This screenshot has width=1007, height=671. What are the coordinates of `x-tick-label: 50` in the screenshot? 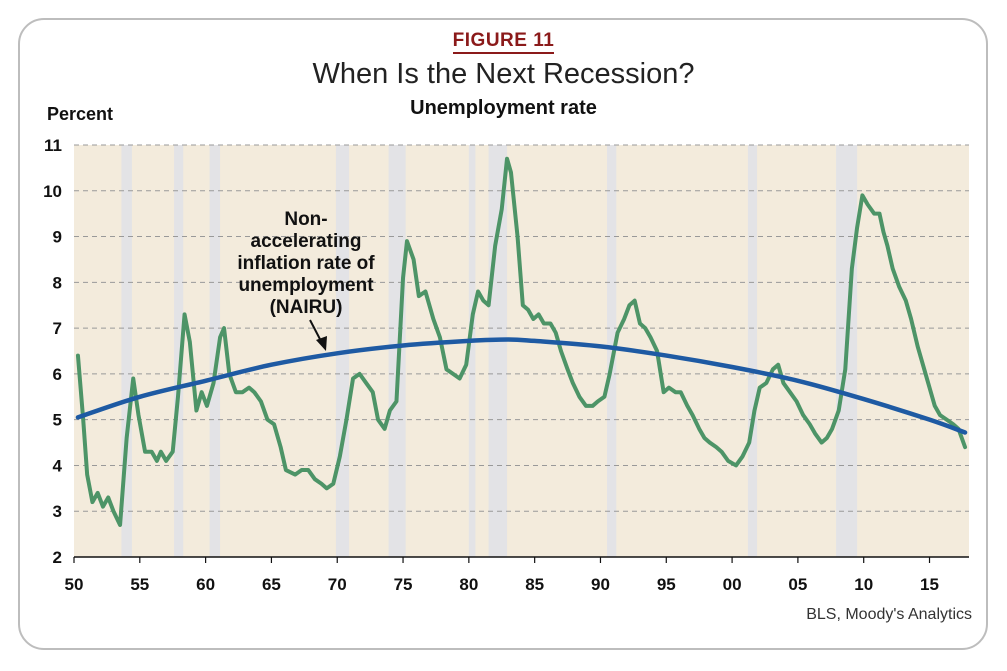 It's located at (74, 584).